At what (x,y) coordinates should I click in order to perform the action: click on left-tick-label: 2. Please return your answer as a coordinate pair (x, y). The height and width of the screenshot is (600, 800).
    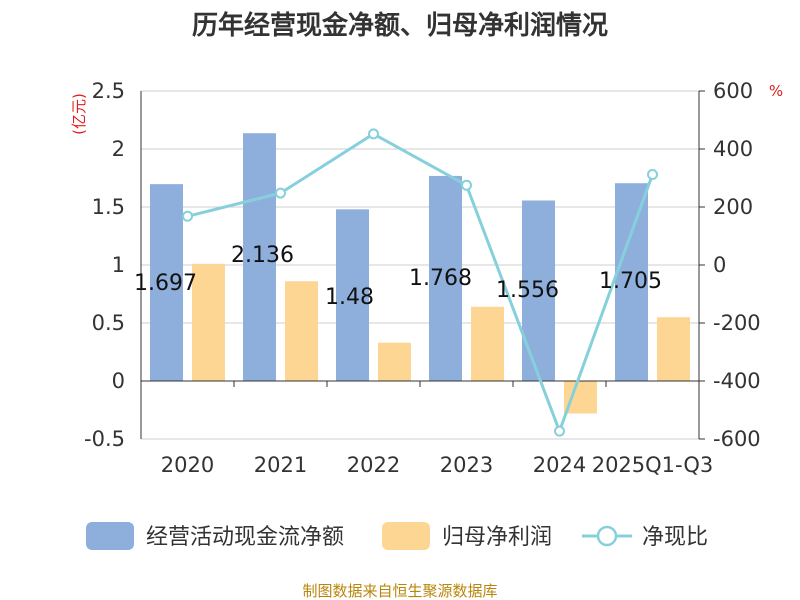
    Looking at the image, I should click on (118, 149).